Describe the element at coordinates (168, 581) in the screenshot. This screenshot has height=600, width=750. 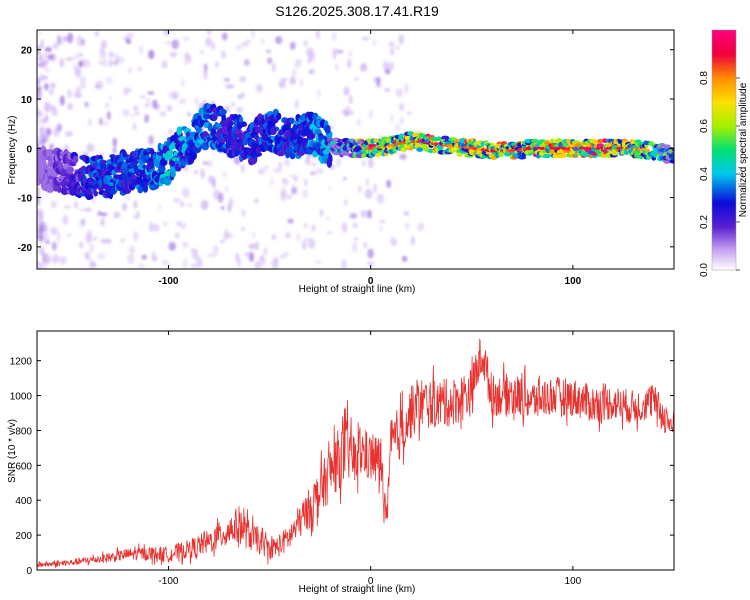
I see `snr-x-tick-label: -100` at that location.